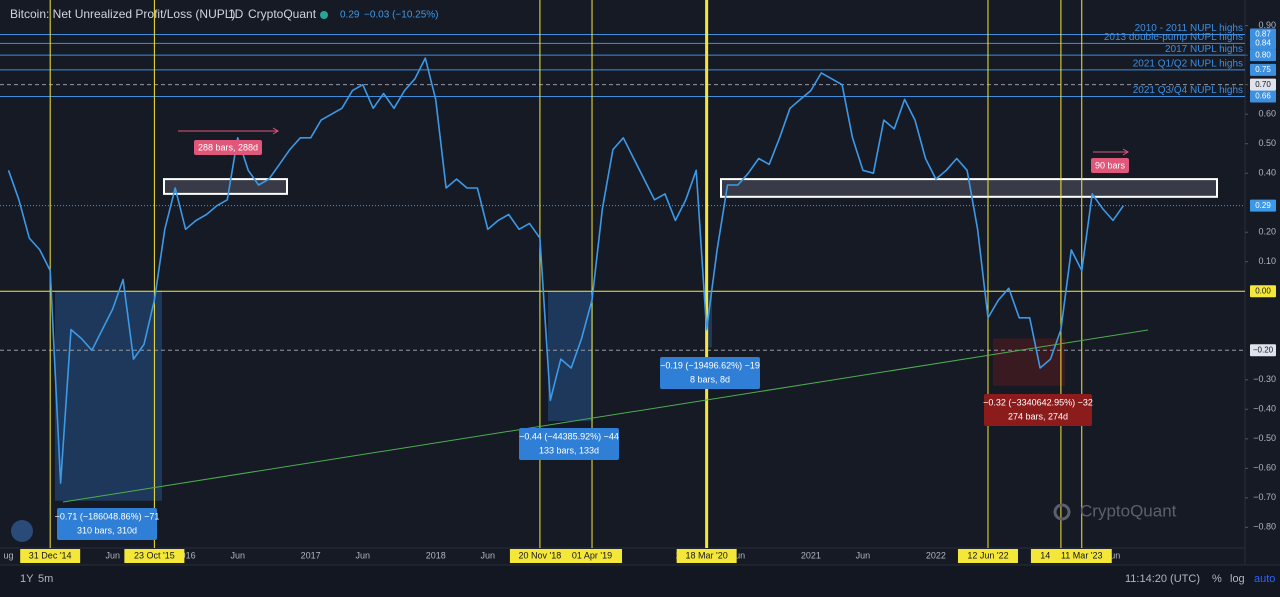 The image size is (1280, 597). Describe the element at coordinates (710, 379) in the screenshot. I see `measure-bars: 8 bars, 8d` at that location.